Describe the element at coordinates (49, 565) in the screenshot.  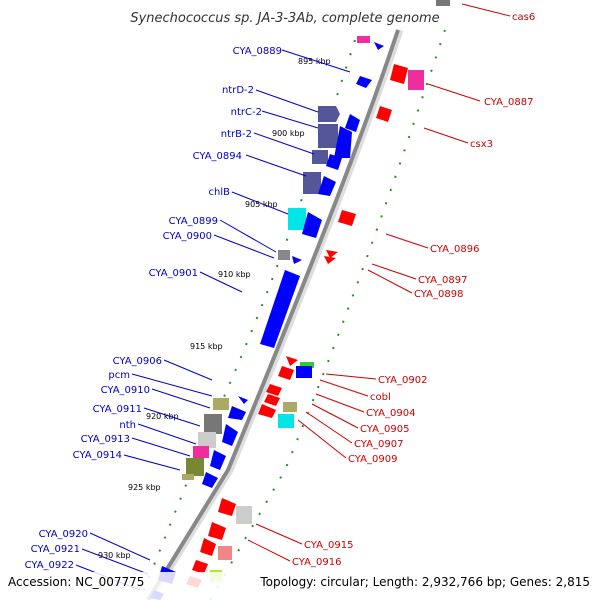
I see `gene-label: CYA_0922` at that location.